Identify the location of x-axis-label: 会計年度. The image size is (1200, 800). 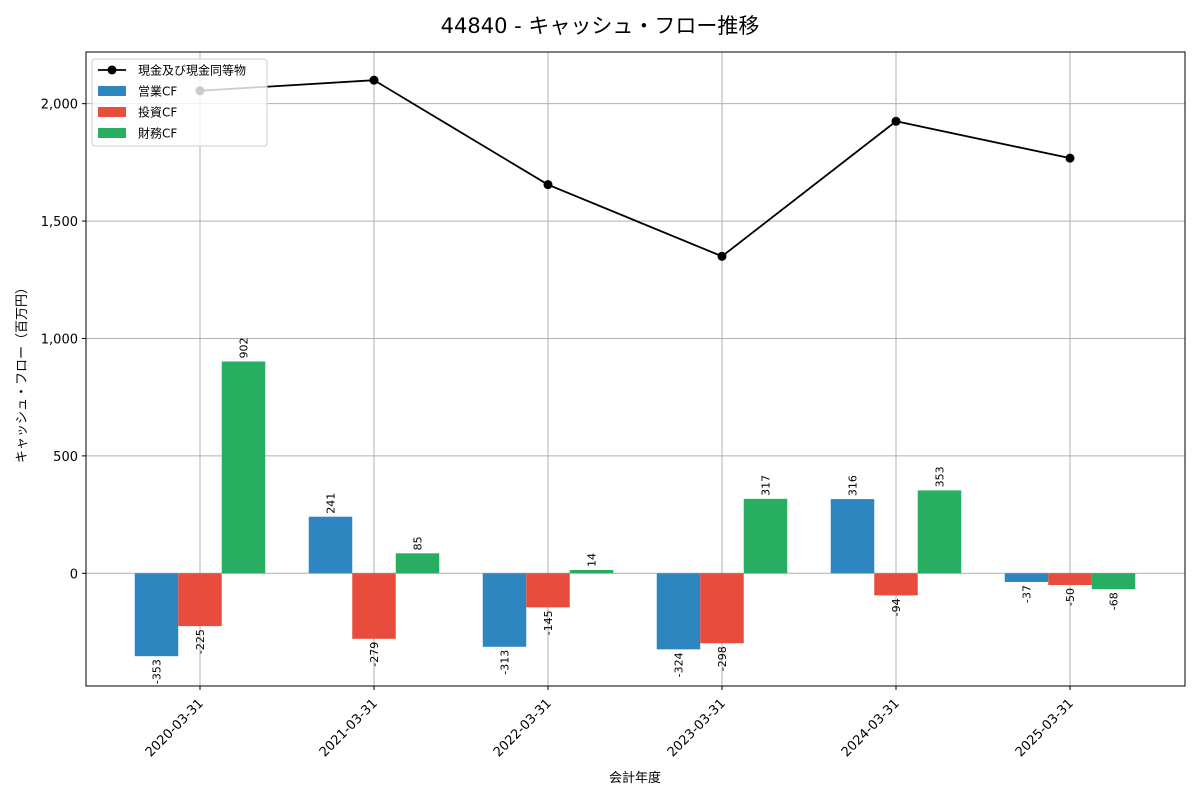
(635, 778).